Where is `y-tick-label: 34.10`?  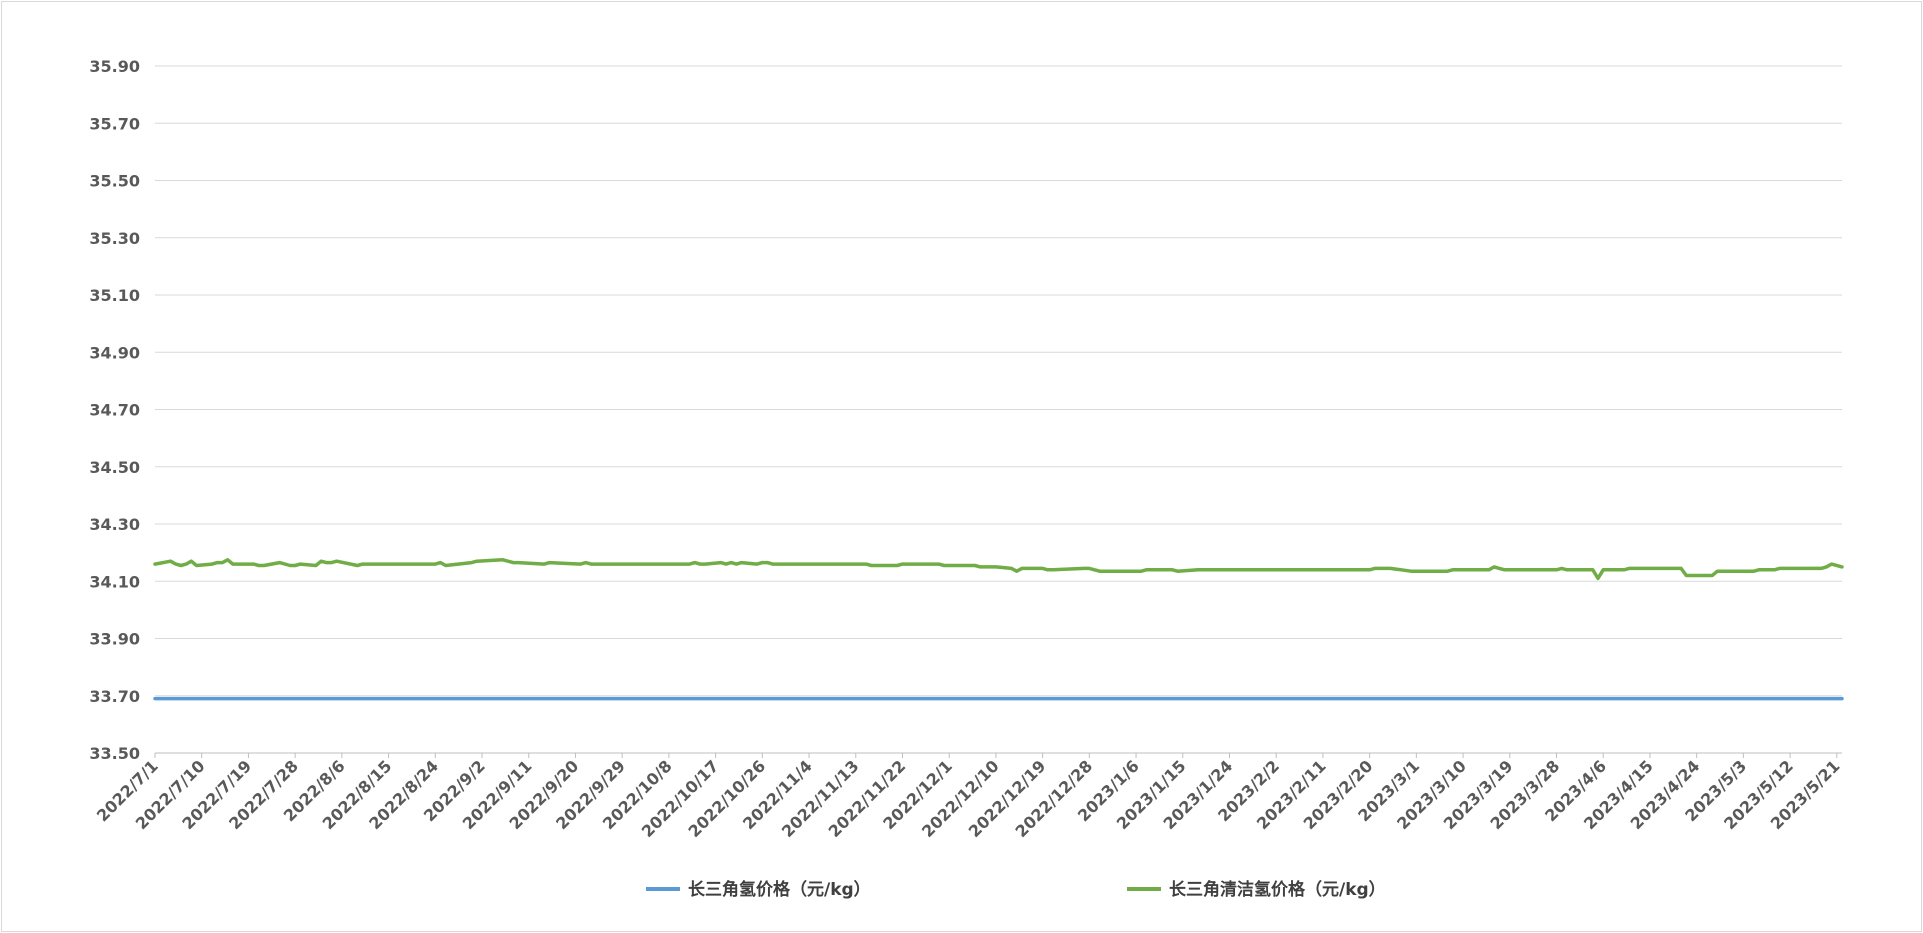
y-tick-label: 34.10 is located at coordinates (114, 581).